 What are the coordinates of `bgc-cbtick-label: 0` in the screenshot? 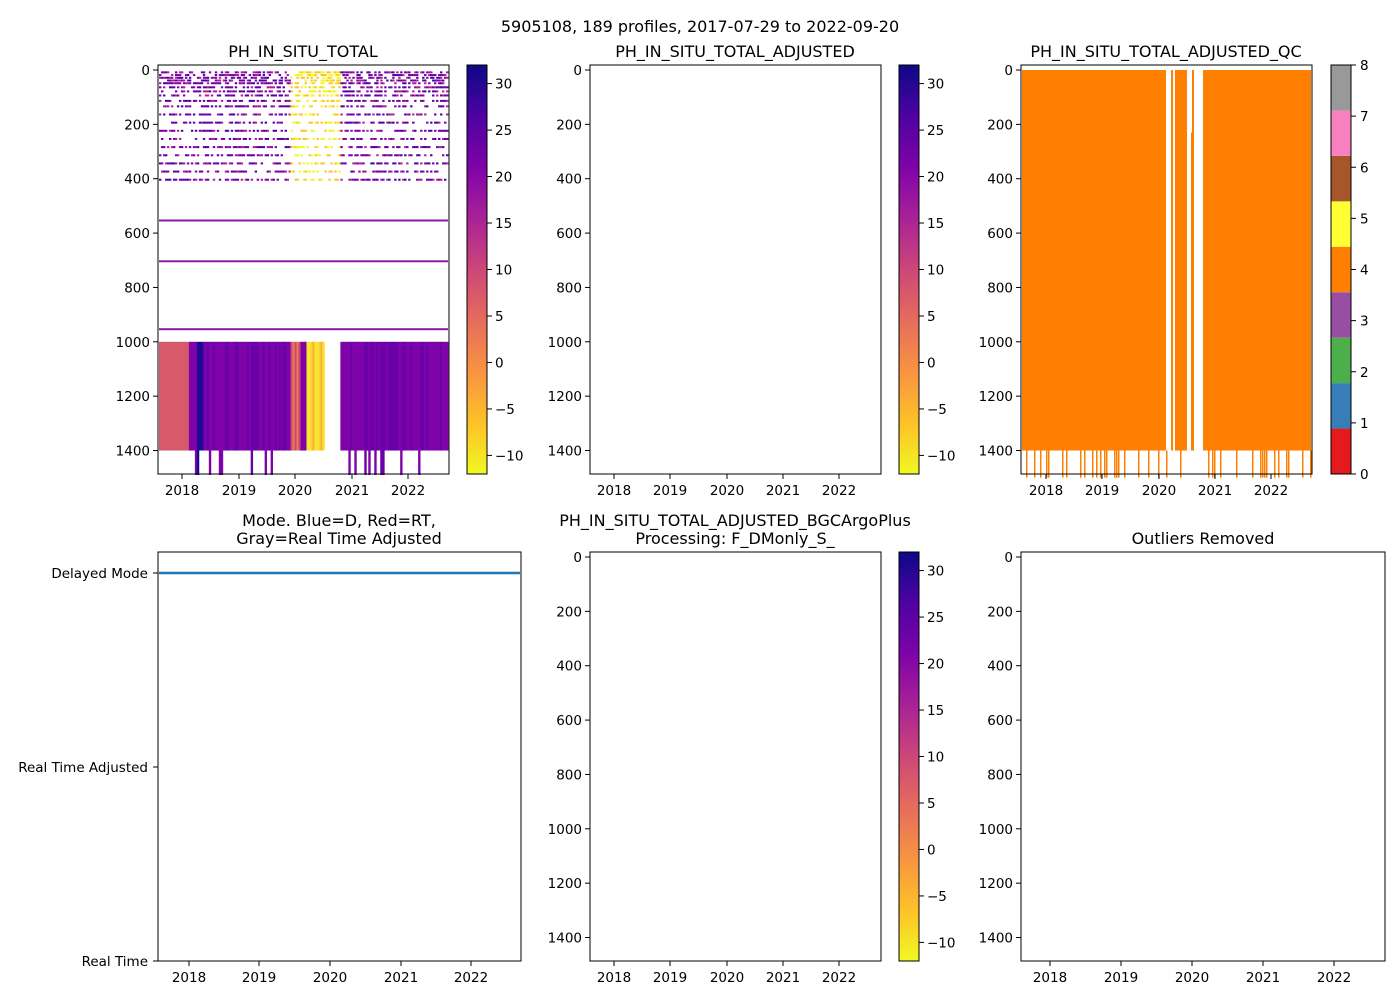 It's located at (931, 850).